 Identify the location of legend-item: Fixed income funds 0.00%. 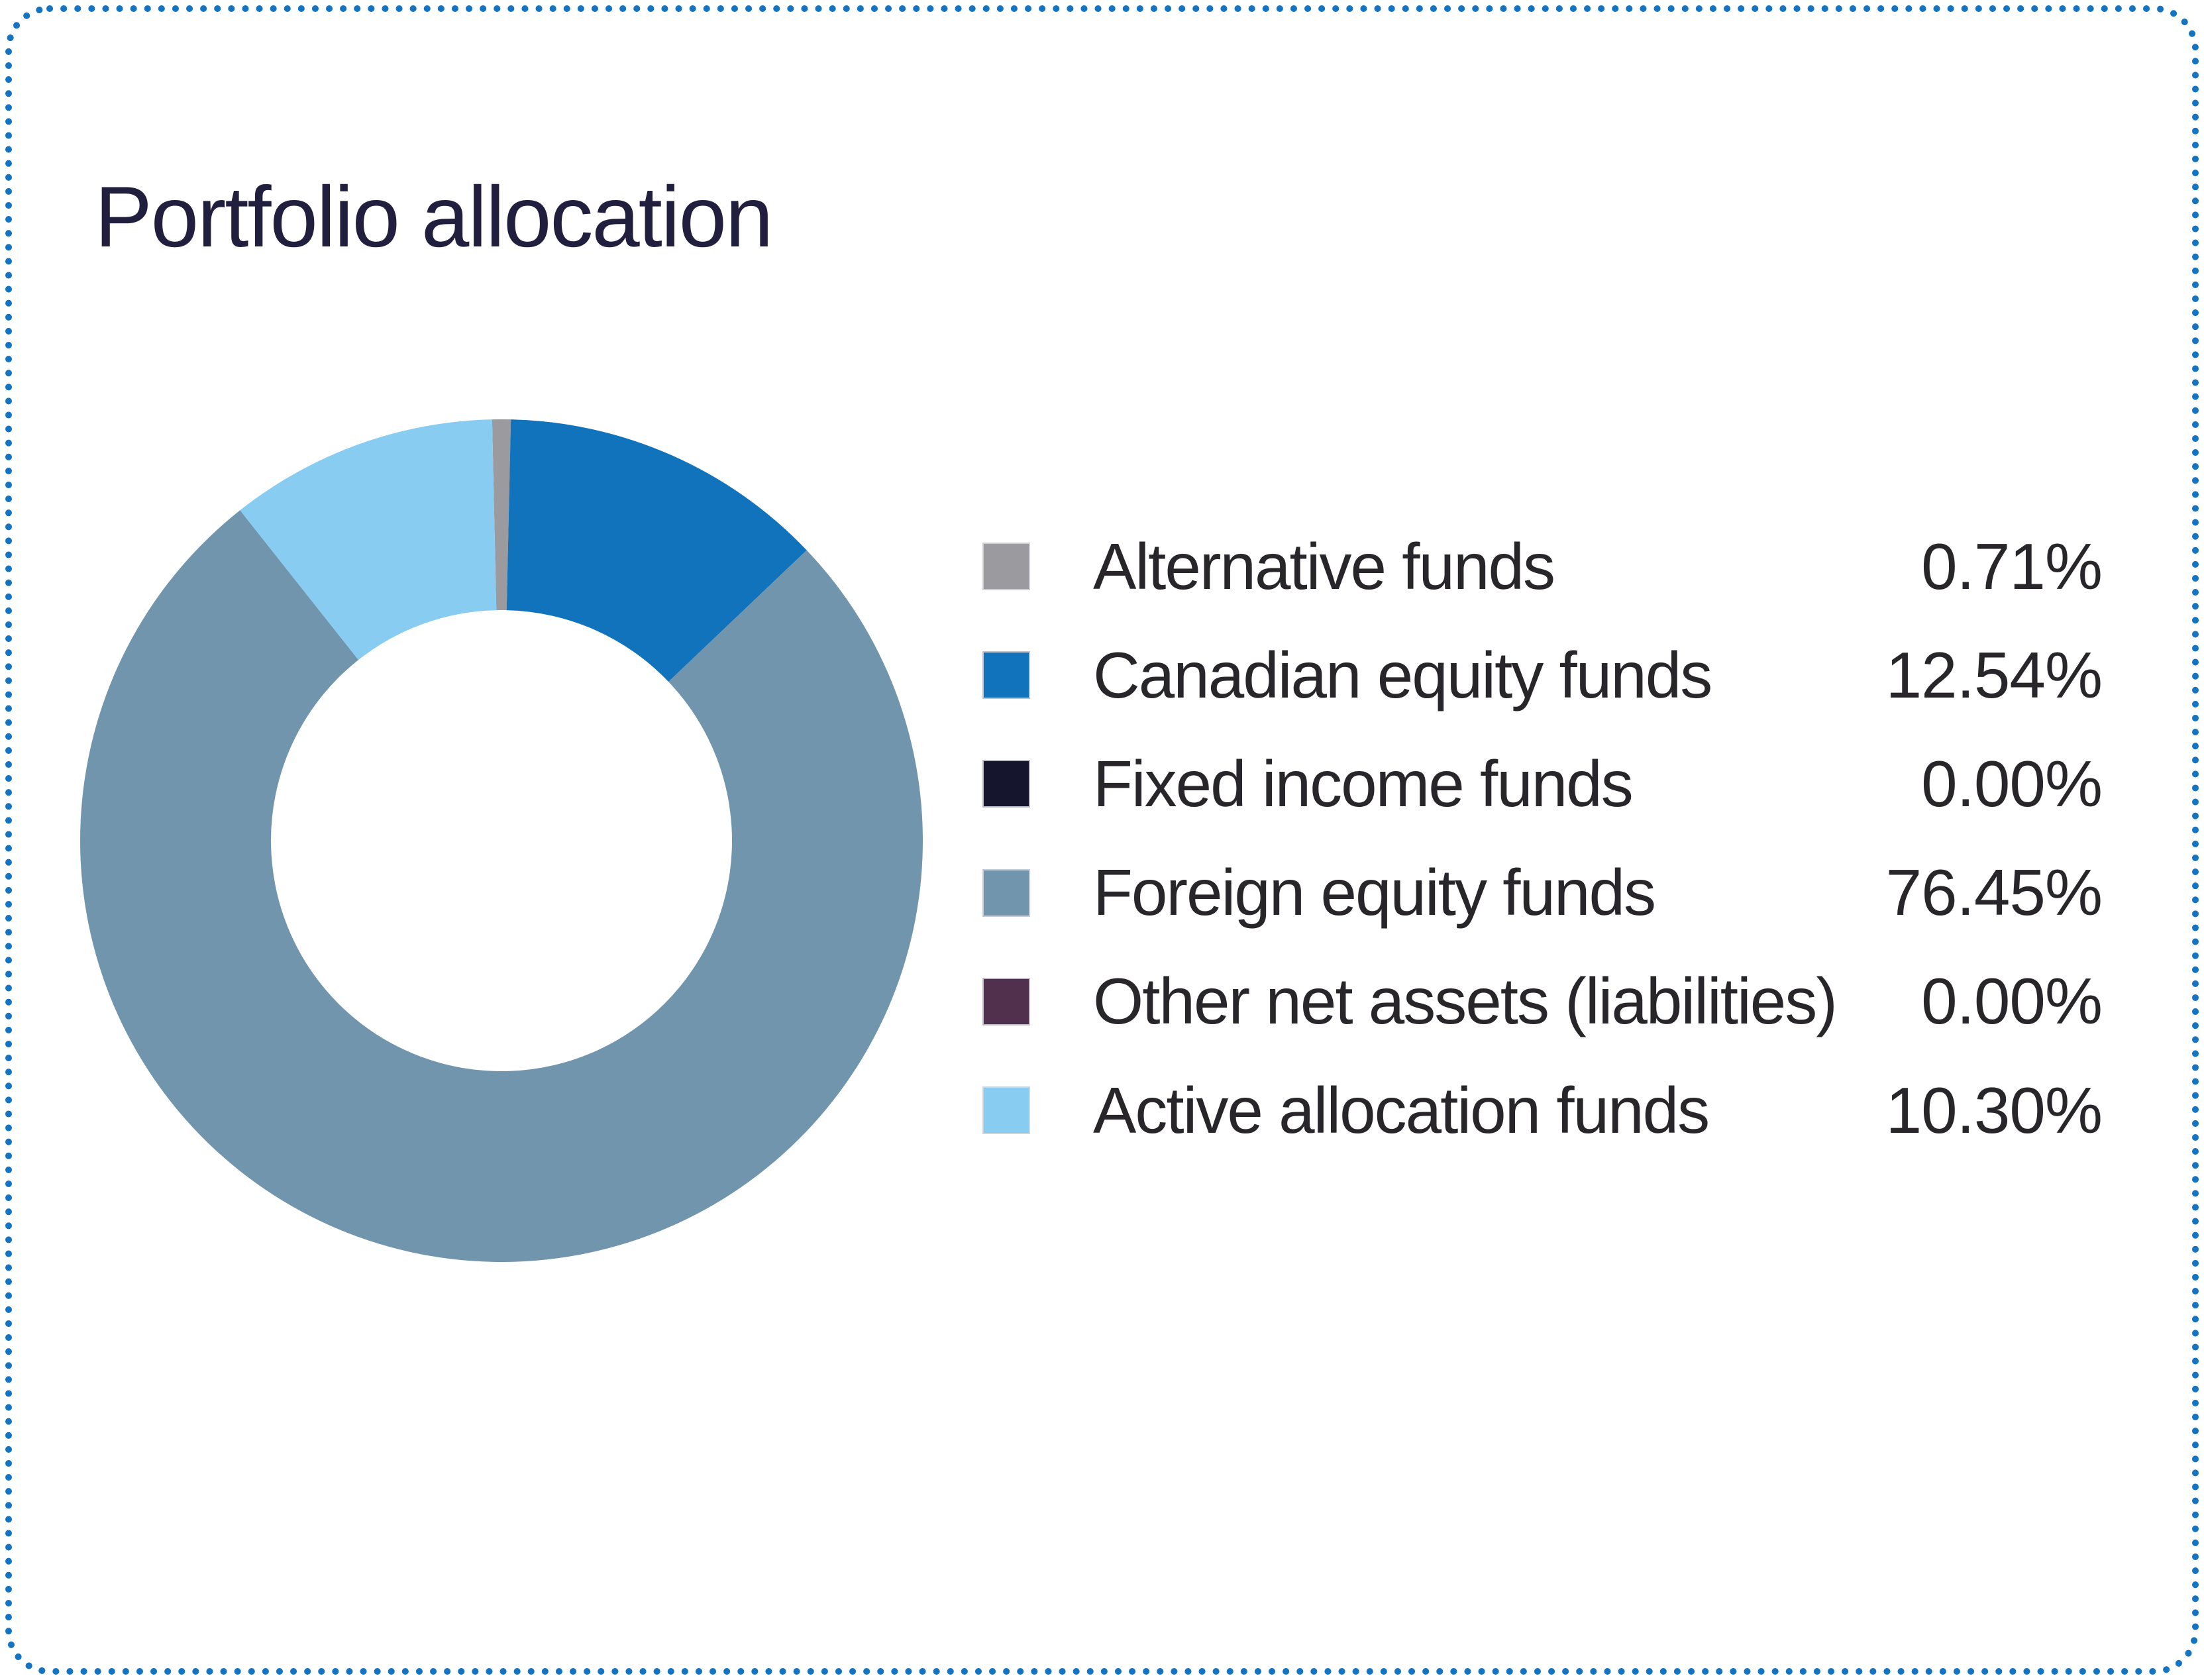
(1543, 783).